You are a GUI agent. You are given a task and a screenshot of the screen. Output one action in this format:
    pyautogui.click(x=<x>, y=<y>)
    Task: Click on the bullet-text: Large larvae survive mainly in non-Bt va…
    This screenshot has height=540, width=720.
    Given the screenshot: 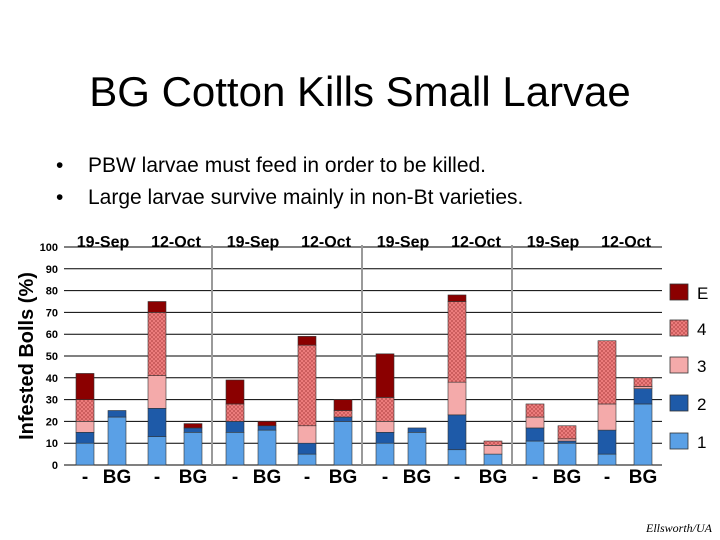 What is the action you would take?
    pyautogui.click(x=306, y=197)
    